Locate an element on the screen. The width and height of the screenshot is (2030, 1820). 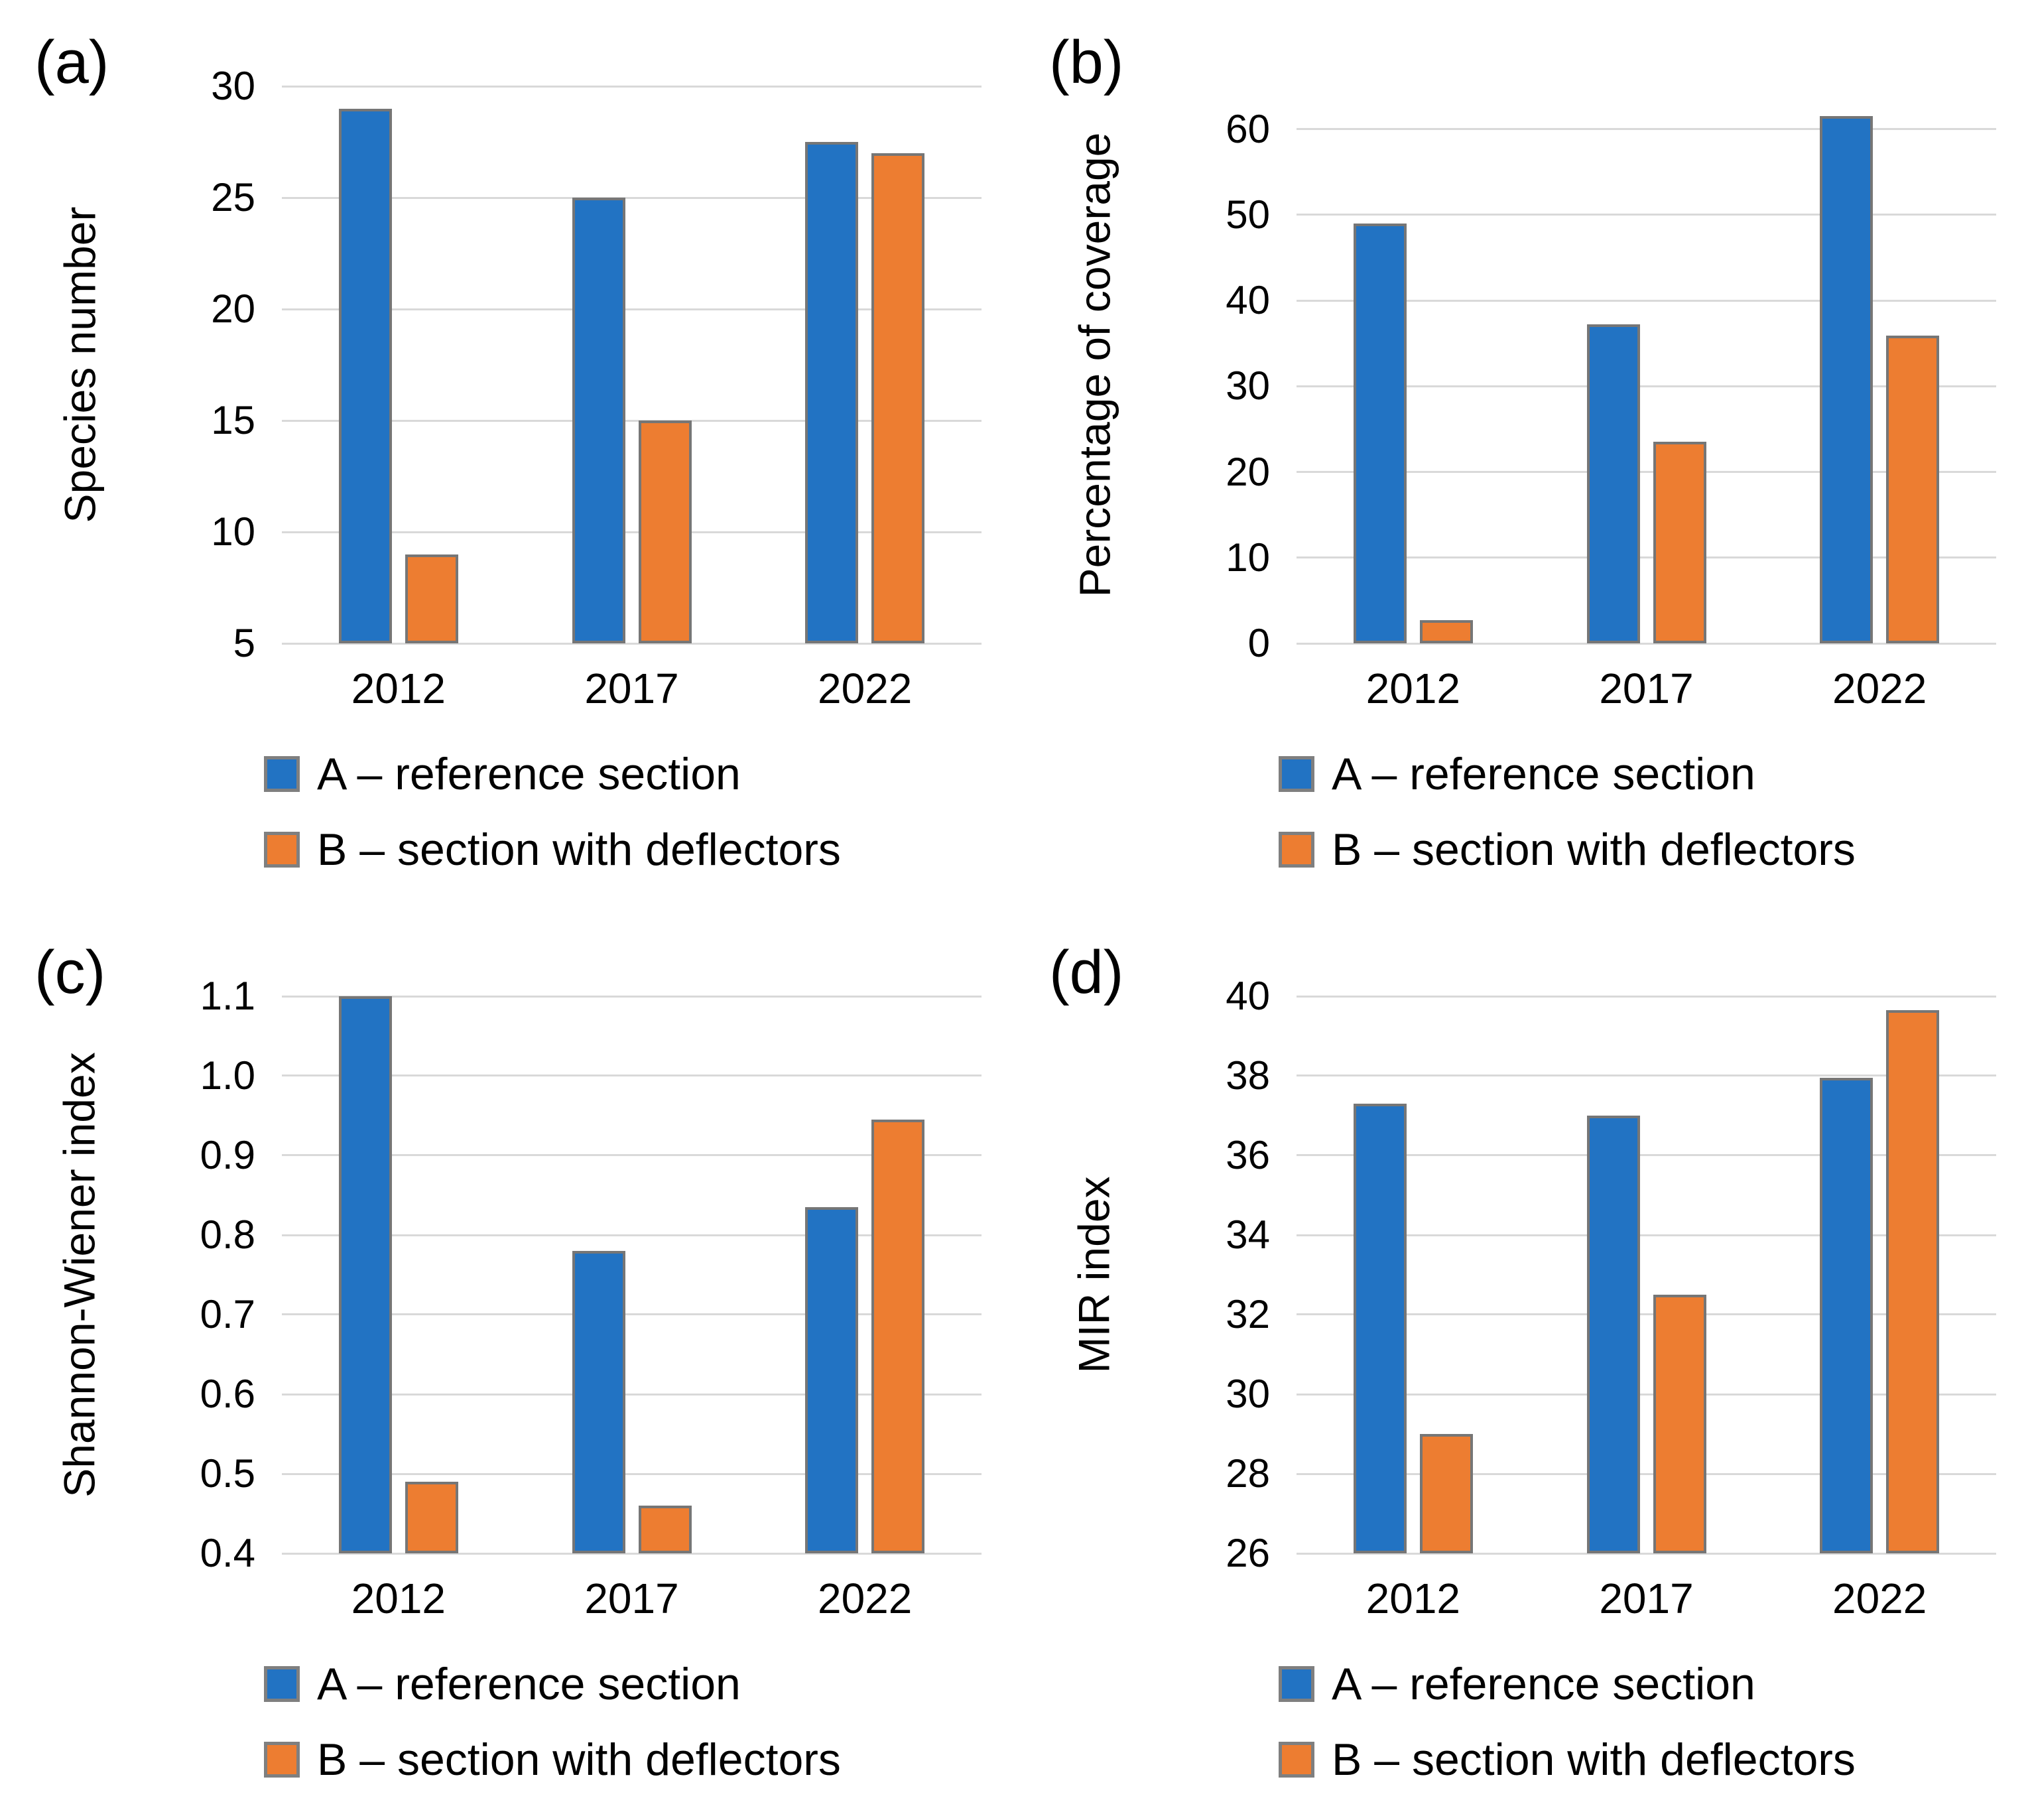
y-tick-label: 0.4 is located at coordinates (227, 1553).